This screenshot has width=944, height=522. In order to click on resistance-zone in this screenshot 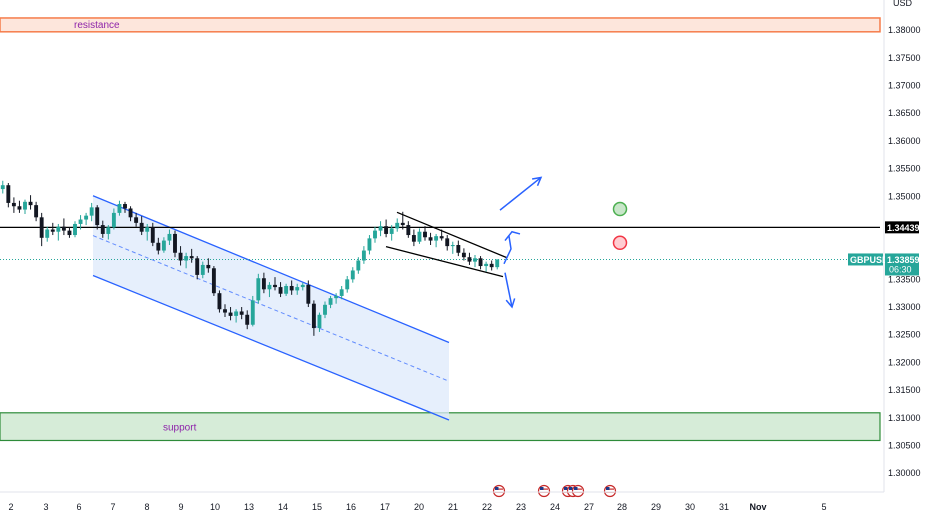, I will do `click(440, 25)`.